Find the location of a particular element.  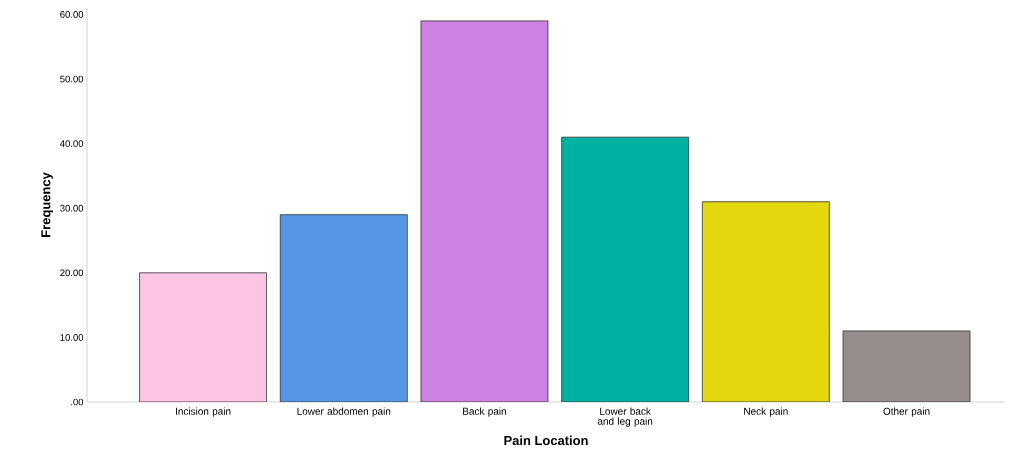

x-tick-label: Other pain is located at coordinates (906, 412).